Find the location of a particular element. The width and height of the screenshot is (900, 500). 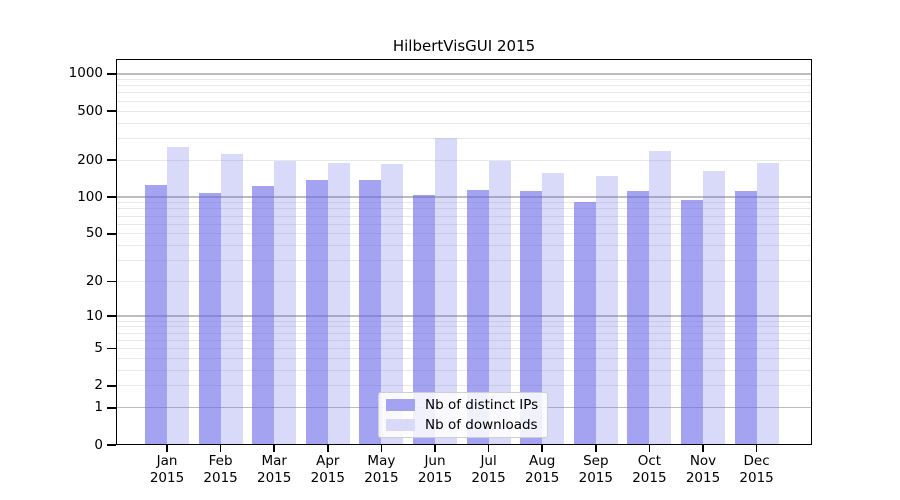

x-tick-label: Dec 2015 is located at coordinates (756, 469).